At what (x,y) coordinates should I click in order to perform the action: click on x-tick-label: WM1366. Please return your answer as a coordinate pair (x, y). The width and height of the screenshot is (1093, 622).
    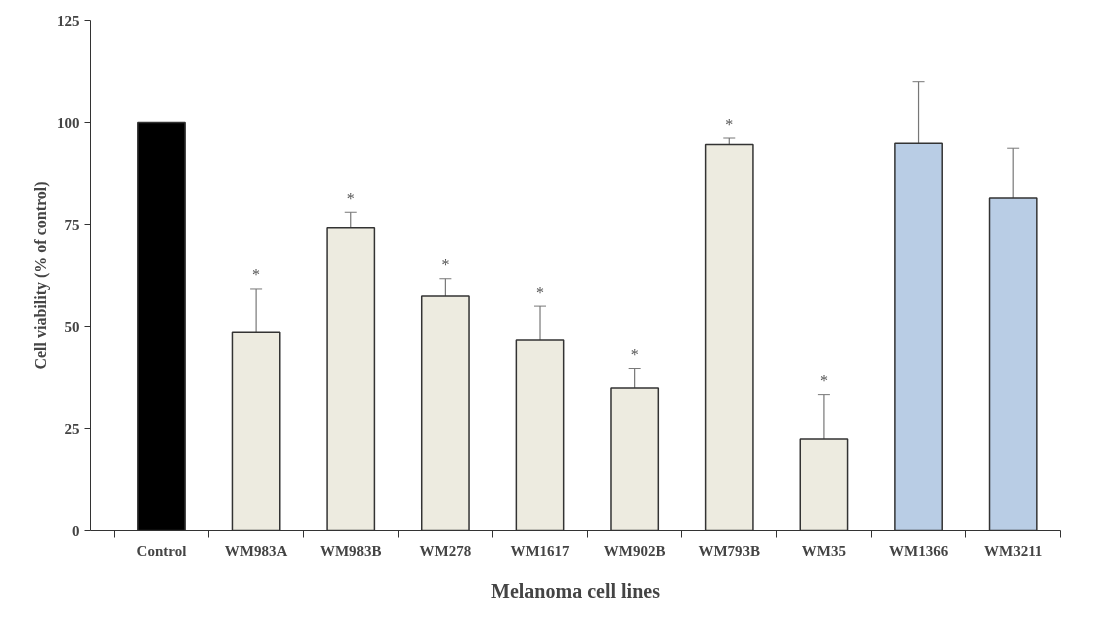
    Looking at the image, I should click on (918, 550).